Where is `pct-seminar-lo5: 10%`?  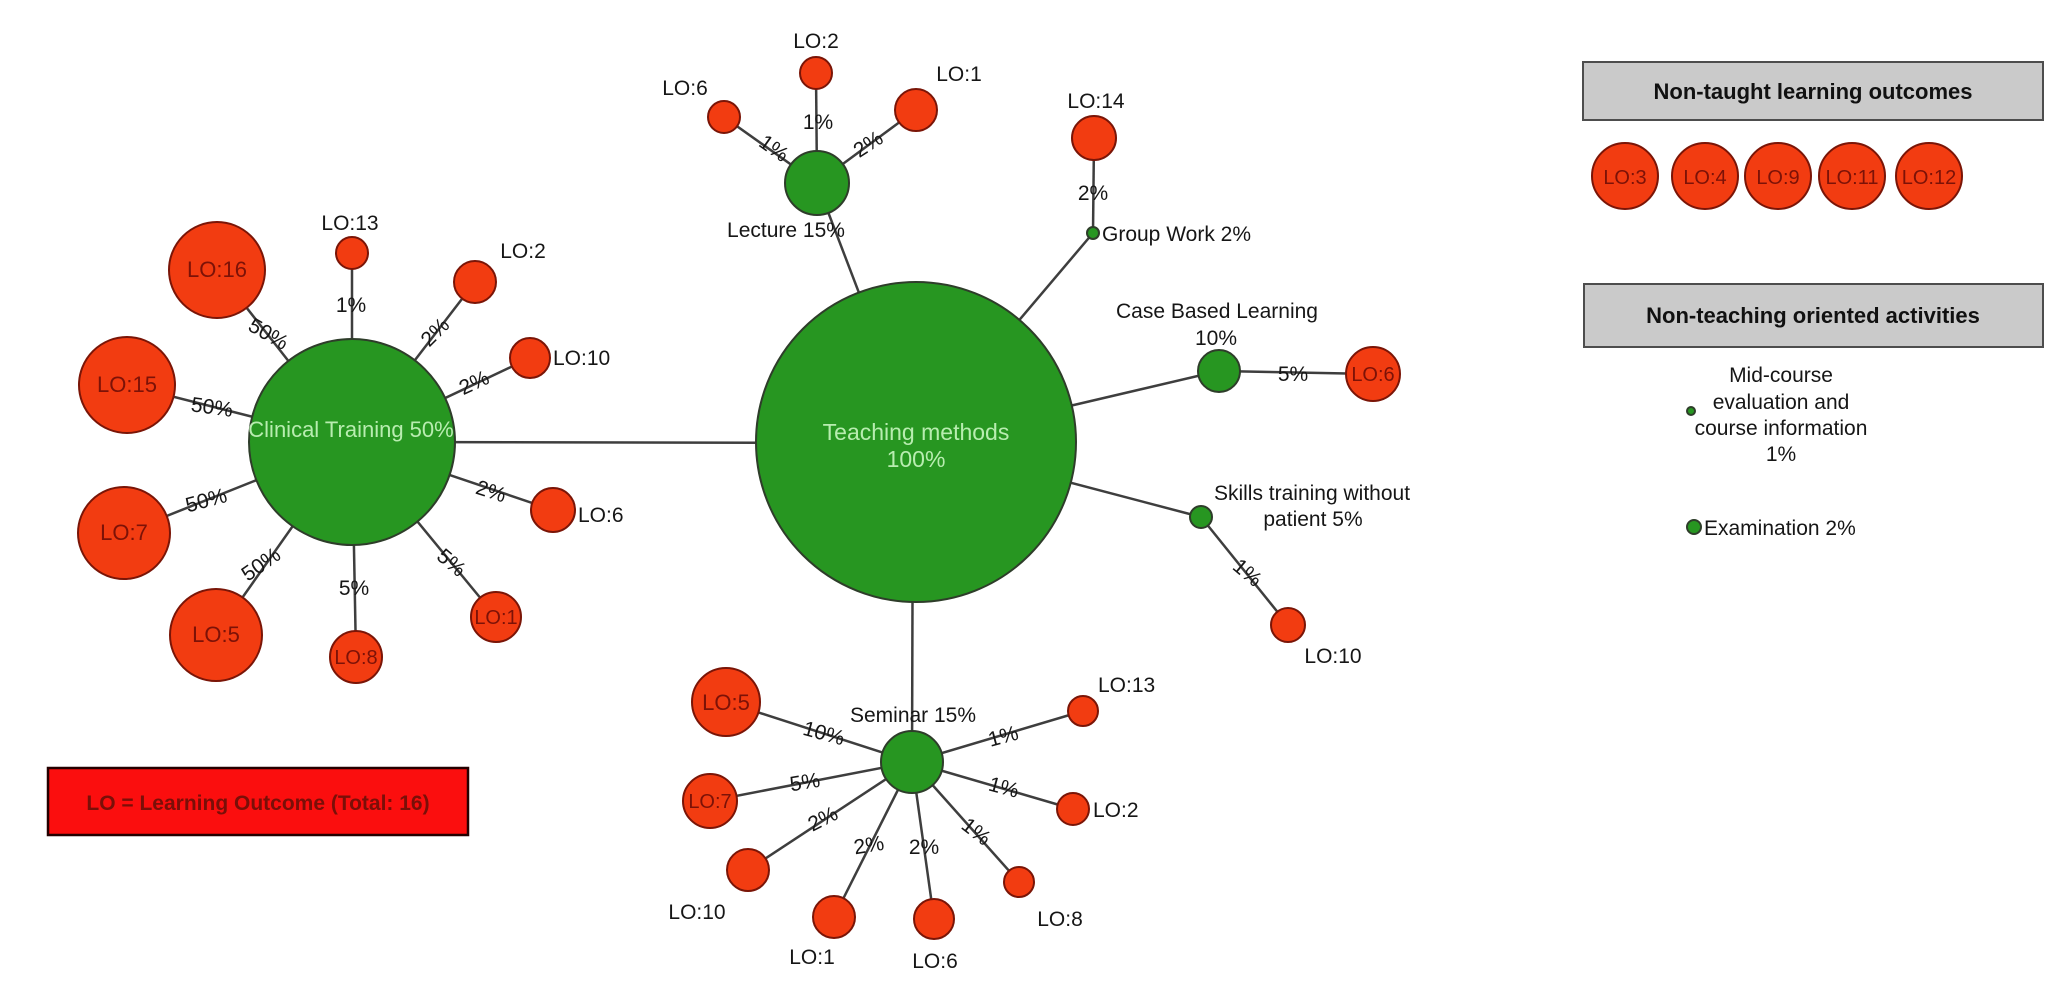
pct-seminar-lo5: 10% is located at coordinates (823, 733).